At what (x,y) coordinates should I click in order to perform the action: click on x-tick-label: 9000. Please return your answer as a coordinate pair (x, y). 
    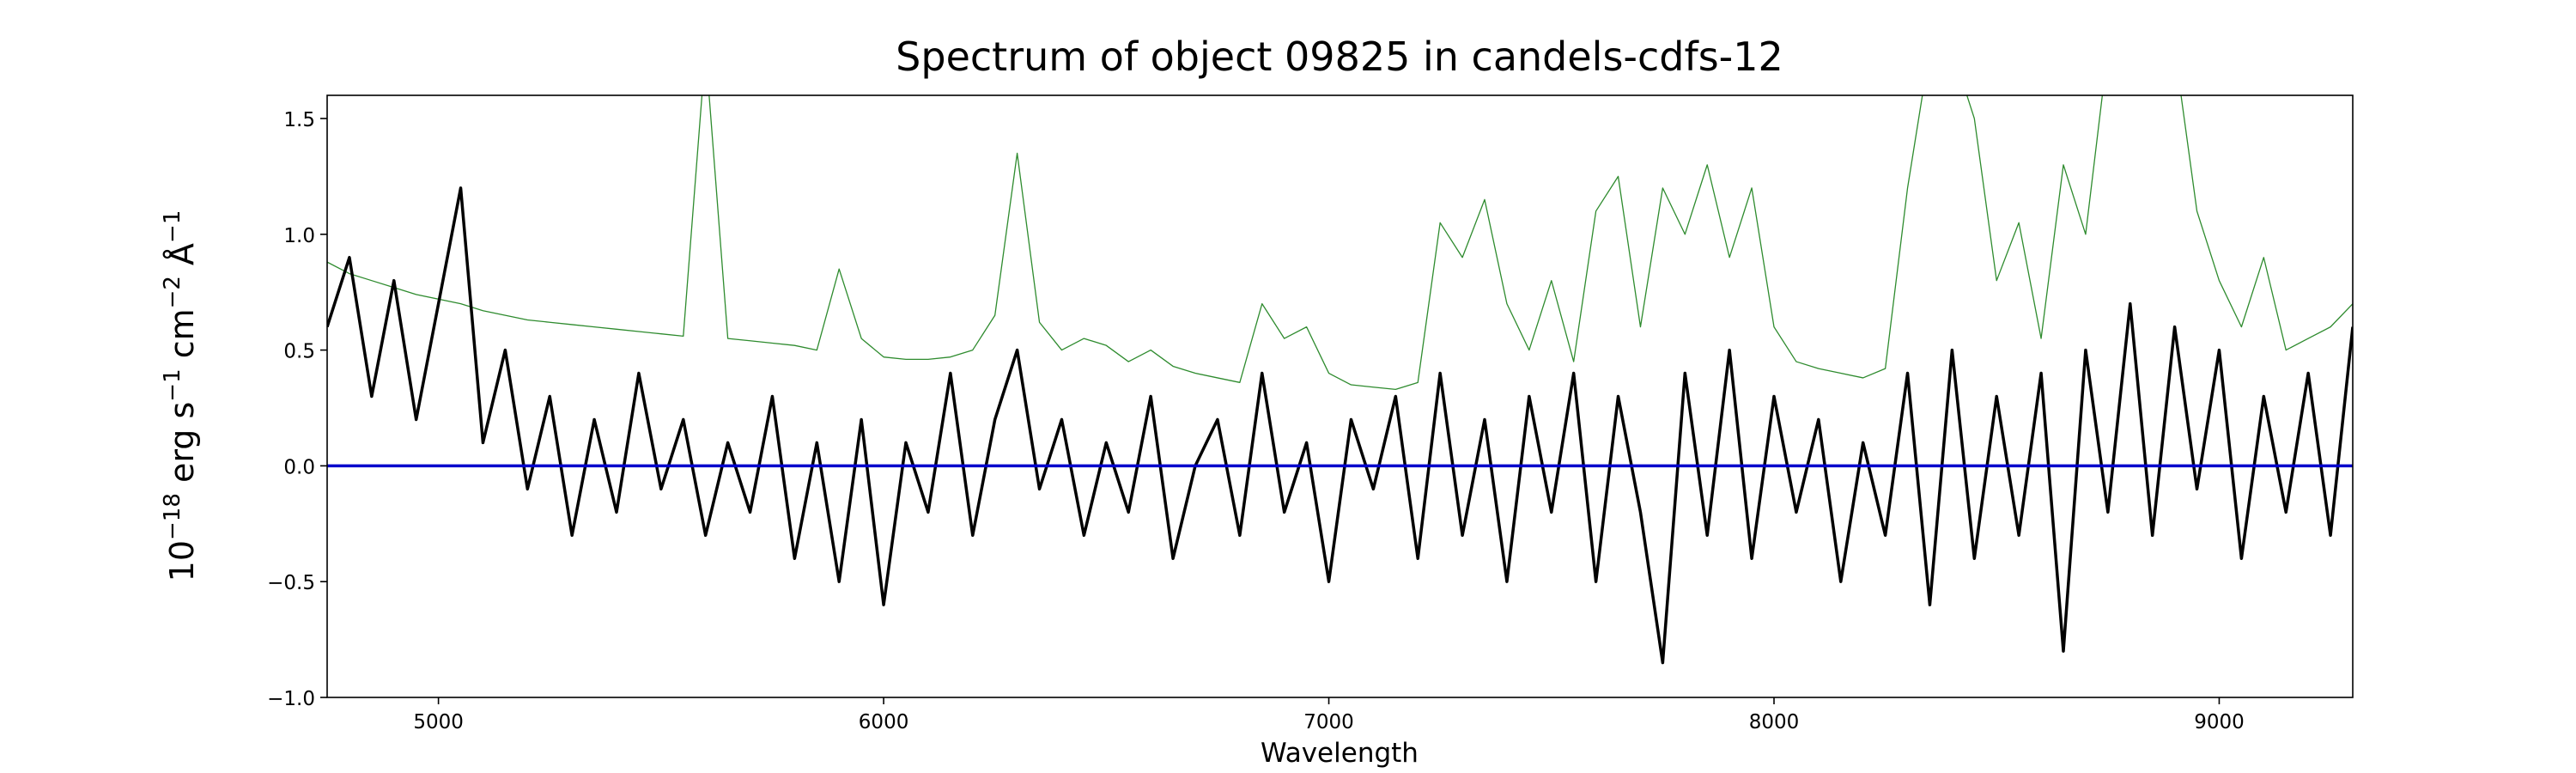
    Looking at the image, I should click on (2219, 722).